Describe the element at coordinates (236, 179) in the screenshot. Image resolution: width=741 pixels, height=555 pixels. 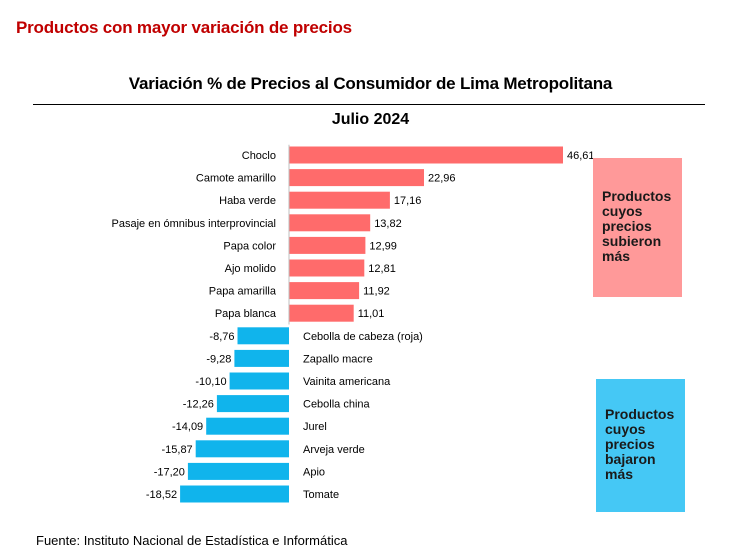
I see `category-label: Camote amarillo` at that location.